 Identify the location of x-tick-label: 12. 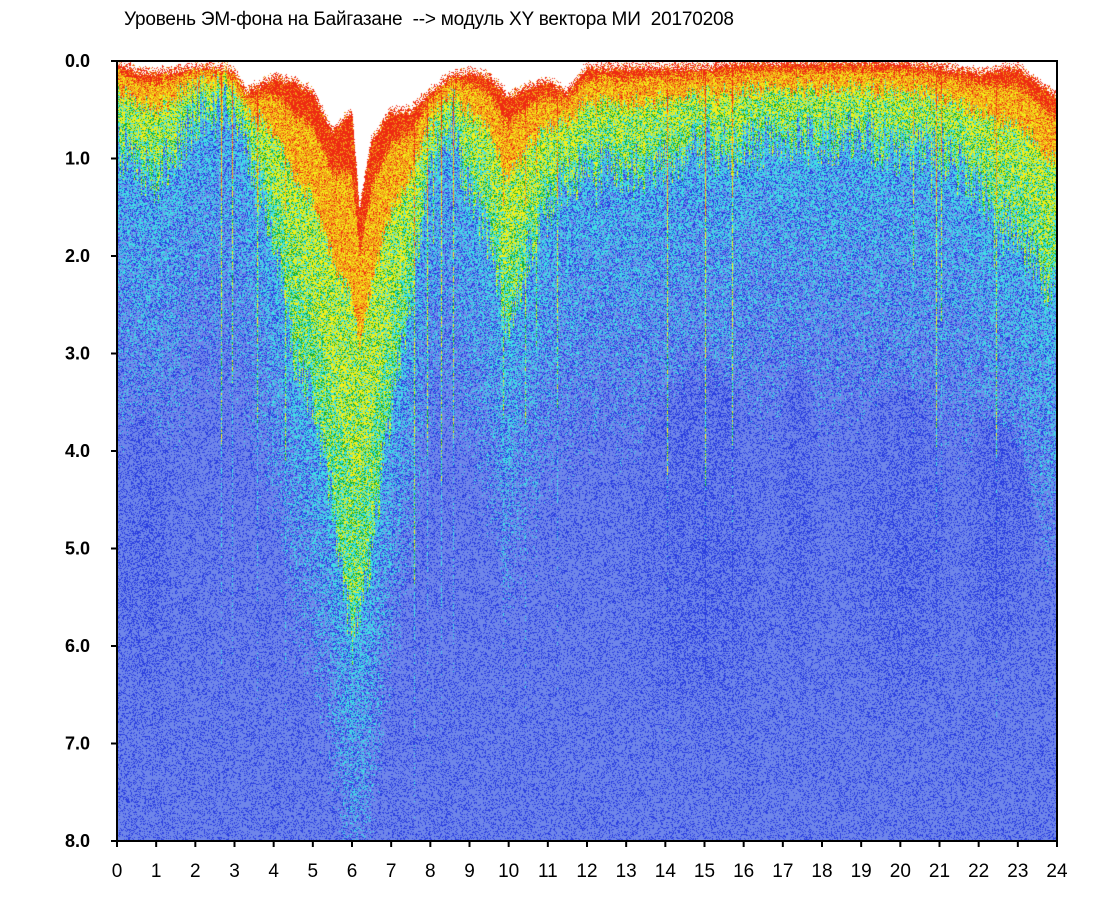
(586, 871).